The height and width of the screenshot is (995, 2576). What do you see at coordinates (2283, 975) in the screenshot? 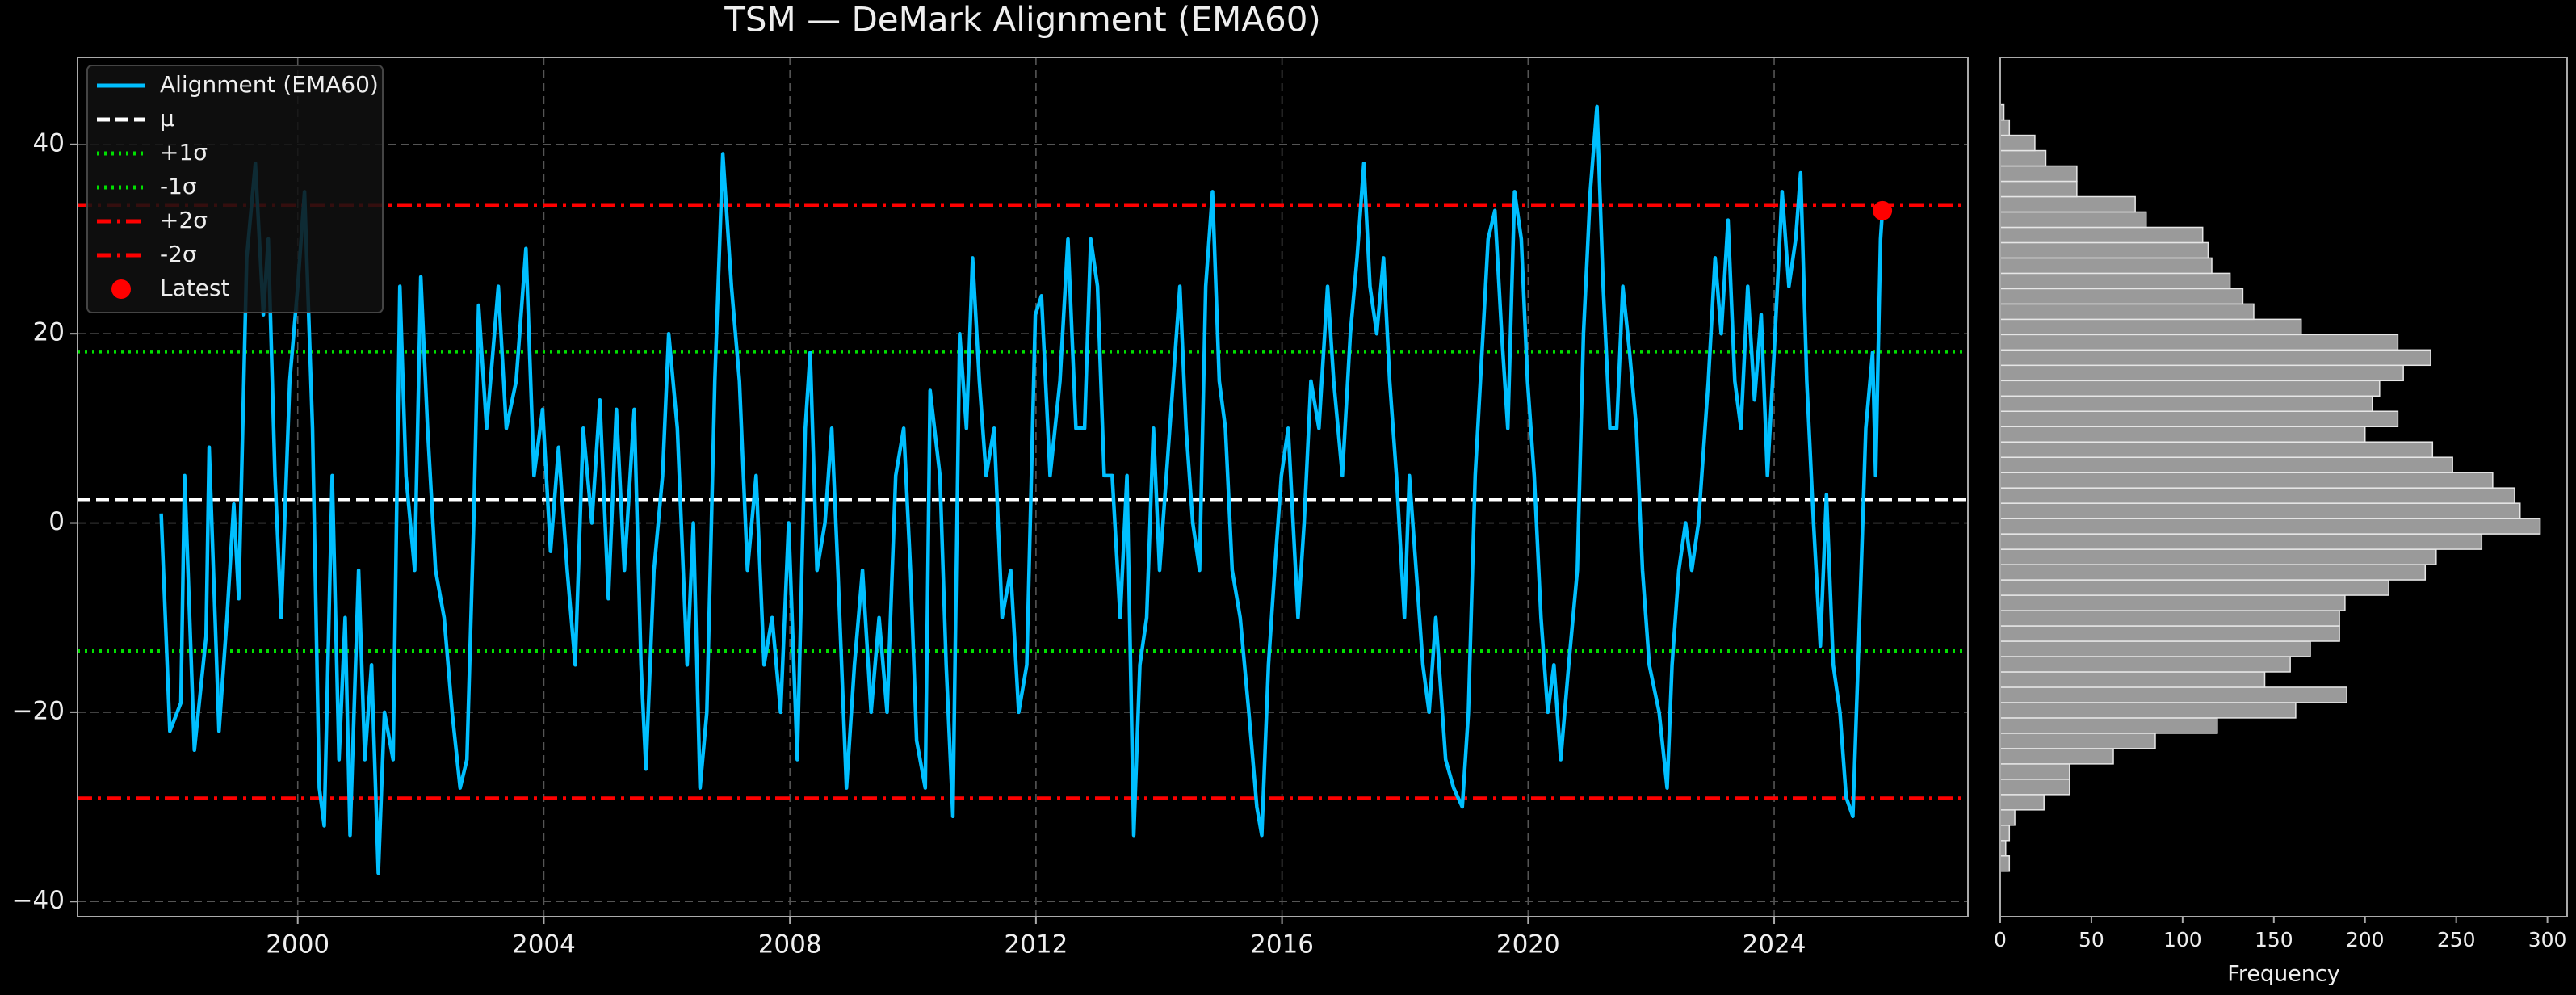
I see `x-axis-label: Frequency` at bounding box center [2283, 975].